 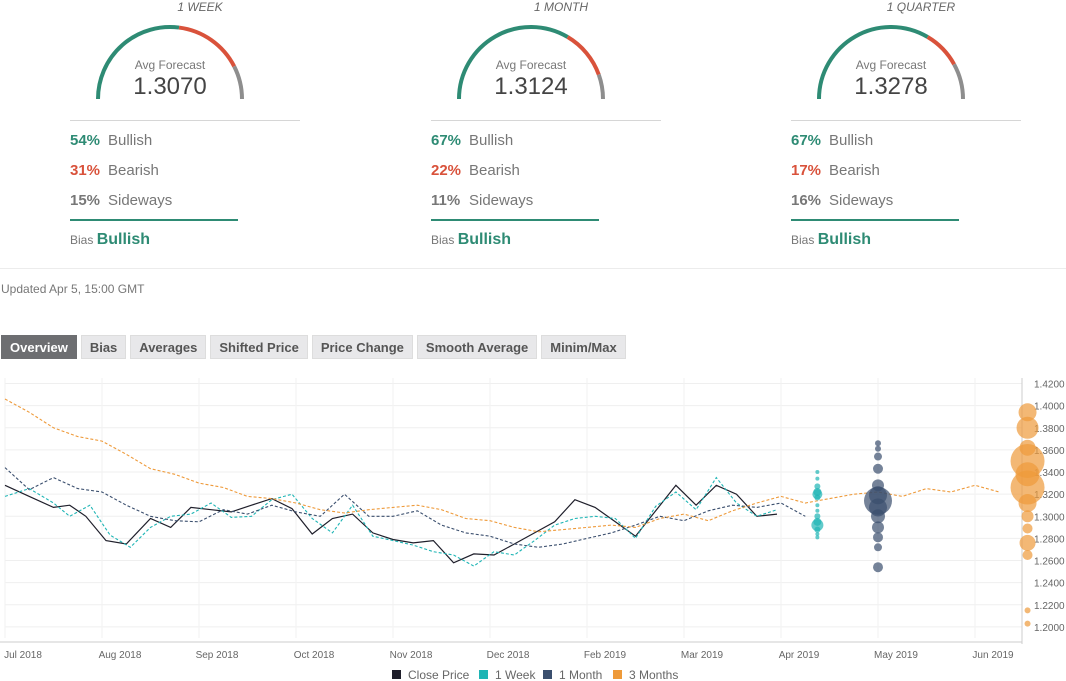 I want to click on sideways-stat: 11% Sideways, so click(x=482, y=200).